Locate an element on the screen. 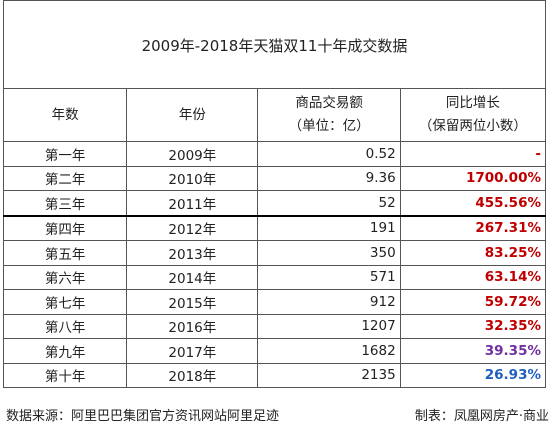 This screenshot has width=550, height=431. cell-year-count: 第四年 is located at coordinates (65, 227).